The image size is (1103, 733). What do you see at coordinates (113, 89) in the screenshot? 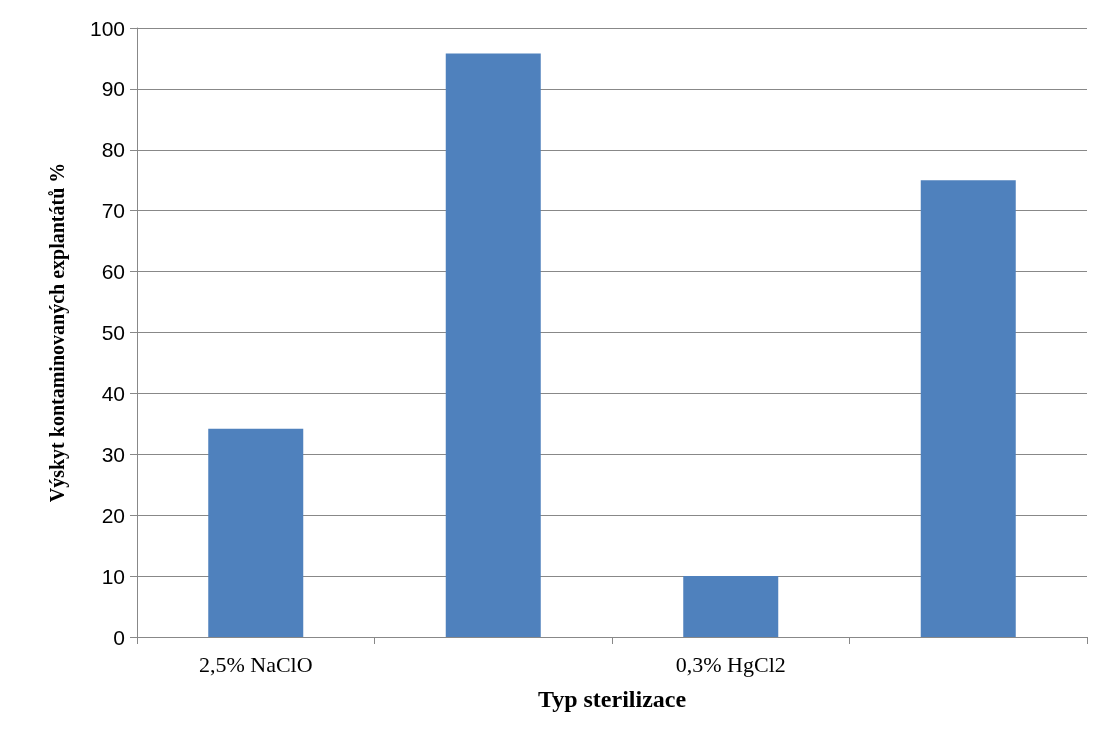
I see `y-tick-label: 90` at bounding box center [113, 89].